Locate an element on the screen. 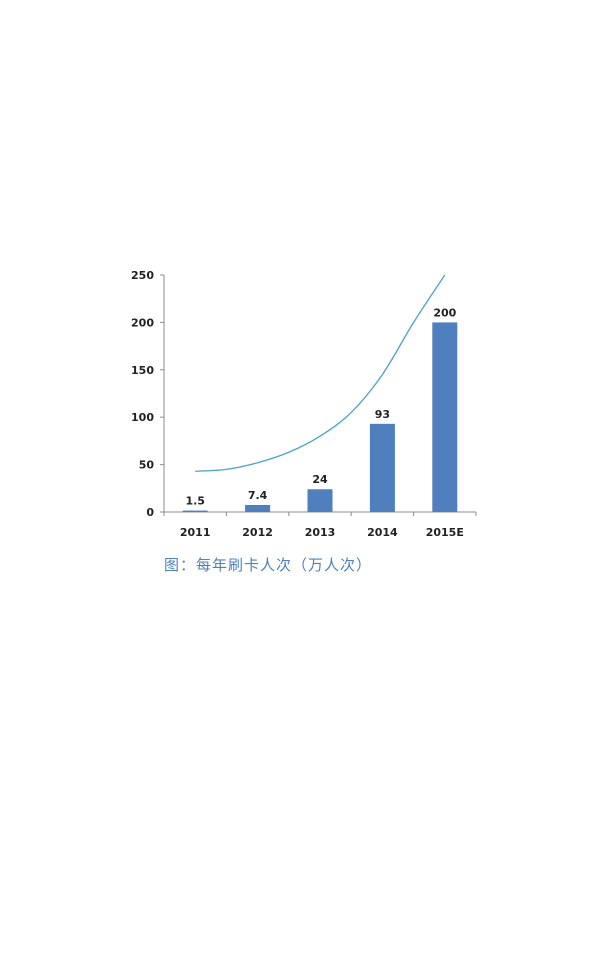 The image size is (610, 960). bar-value-label: 7.4 is located at coordinates (258, 495).